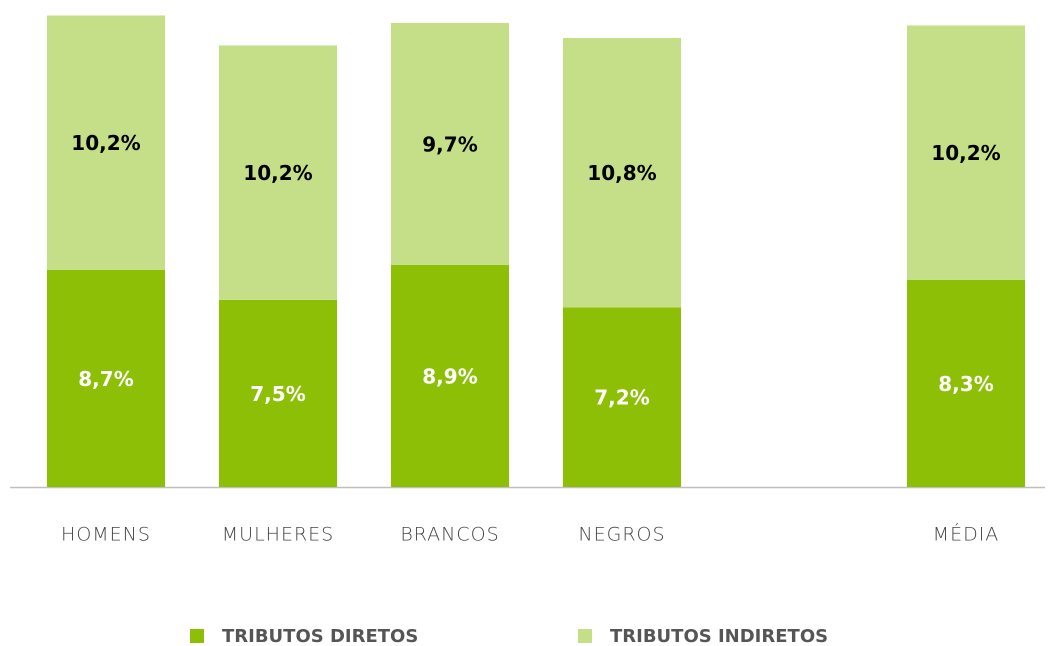 The image size is (1055, 646). What do you see at coordinates (621, 535) in the screenshot?
I see `x-tick-label: NEGROS` at bounding box center [621, 535].